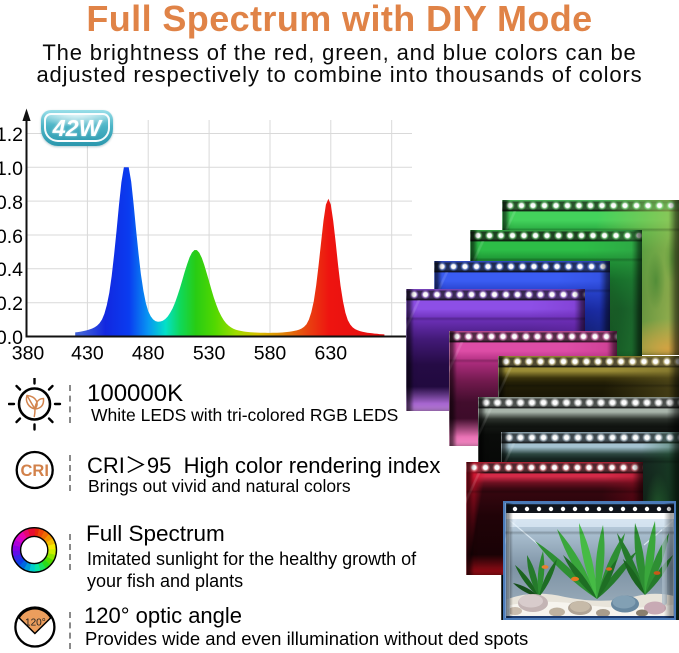  Describe the element at coordinates (35, 623) in the screenshot. I see `svg-text: 120°` at that location.